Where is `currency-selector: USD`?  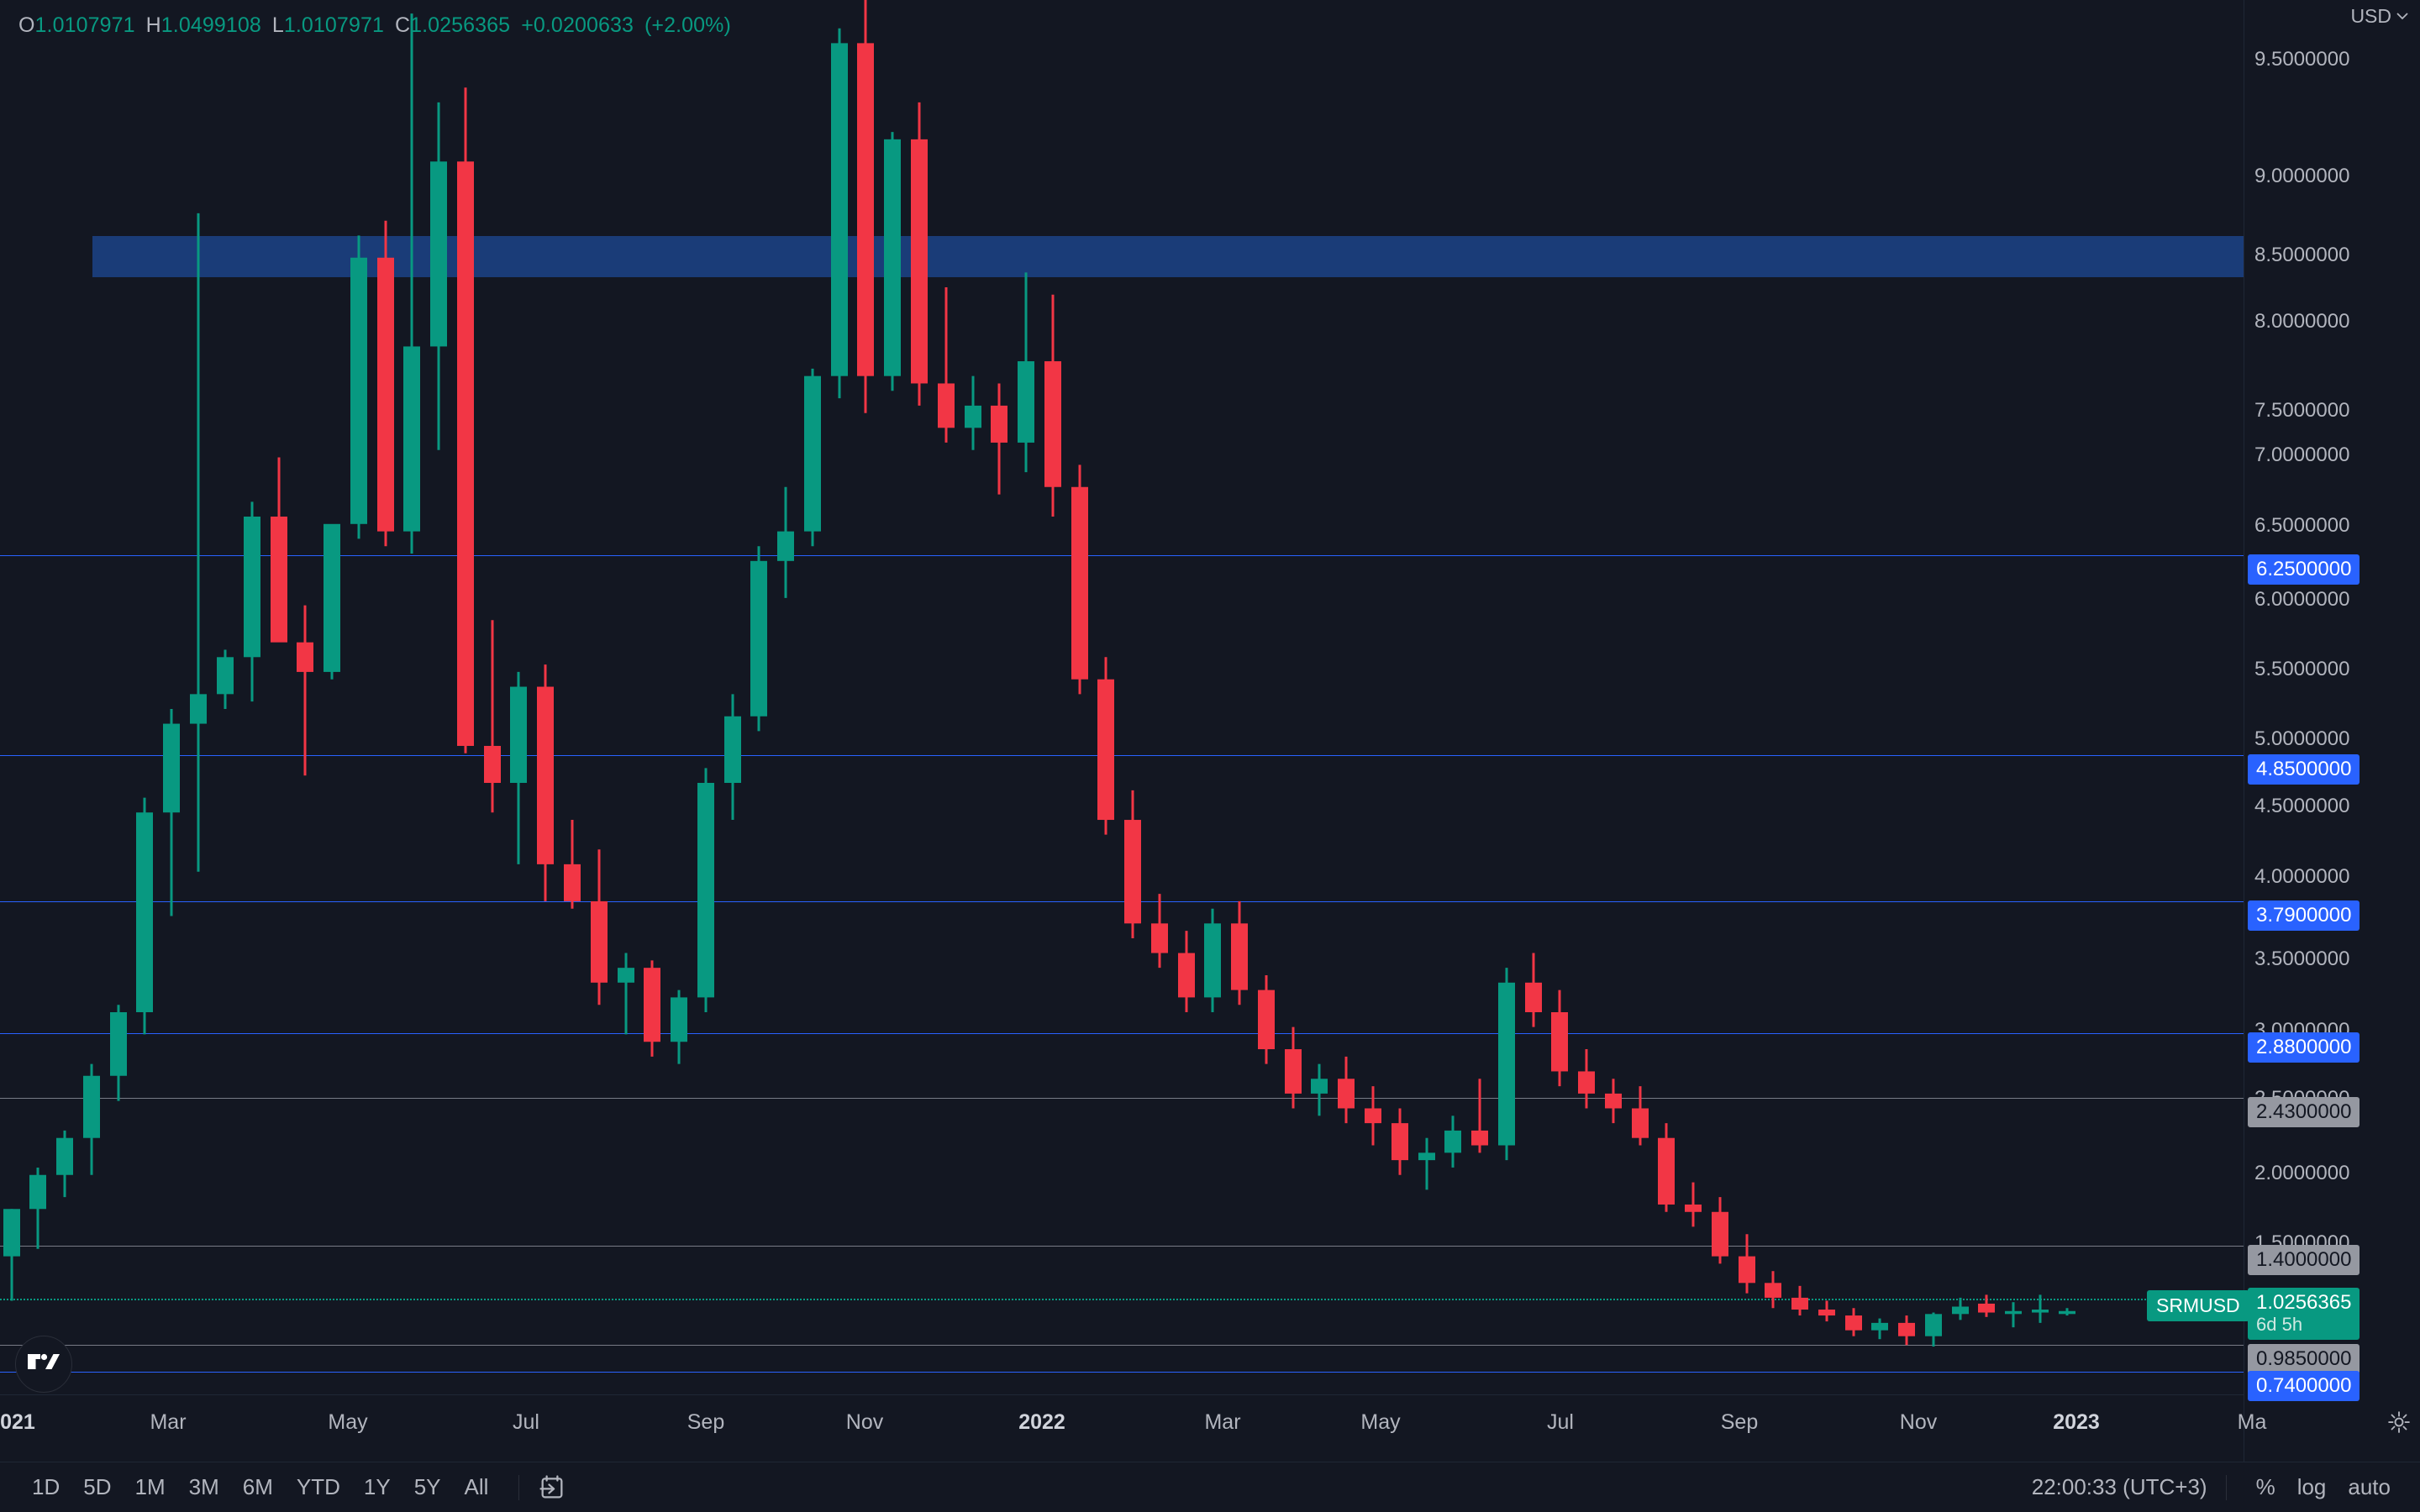
currency-selector: USD is located at coordinates (2379, 16).